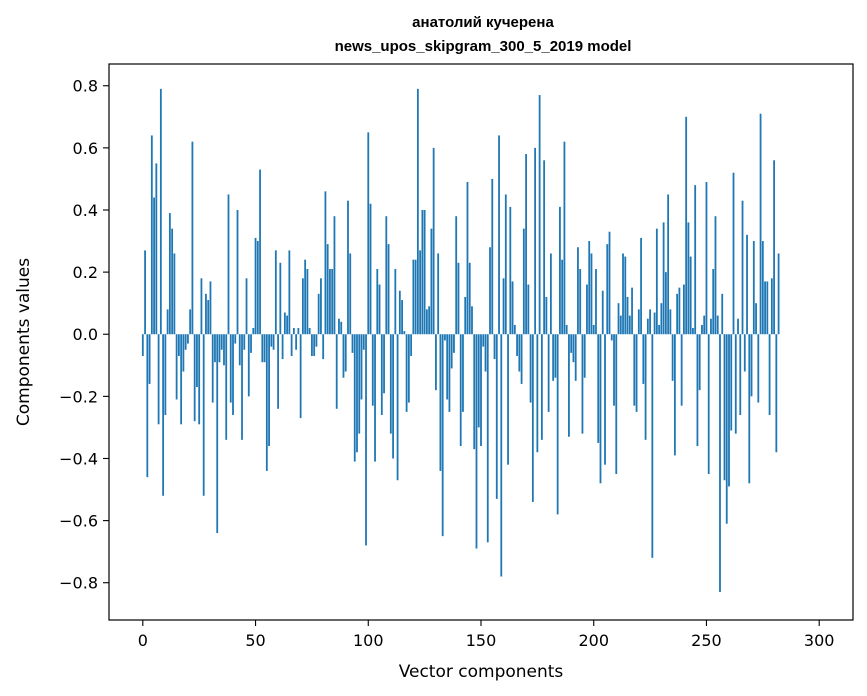 This screenshot has width=867, height=696. Describe the element at coordinates (255, 640) in the screenshot. I see `x-tick-label: 50` at that location.